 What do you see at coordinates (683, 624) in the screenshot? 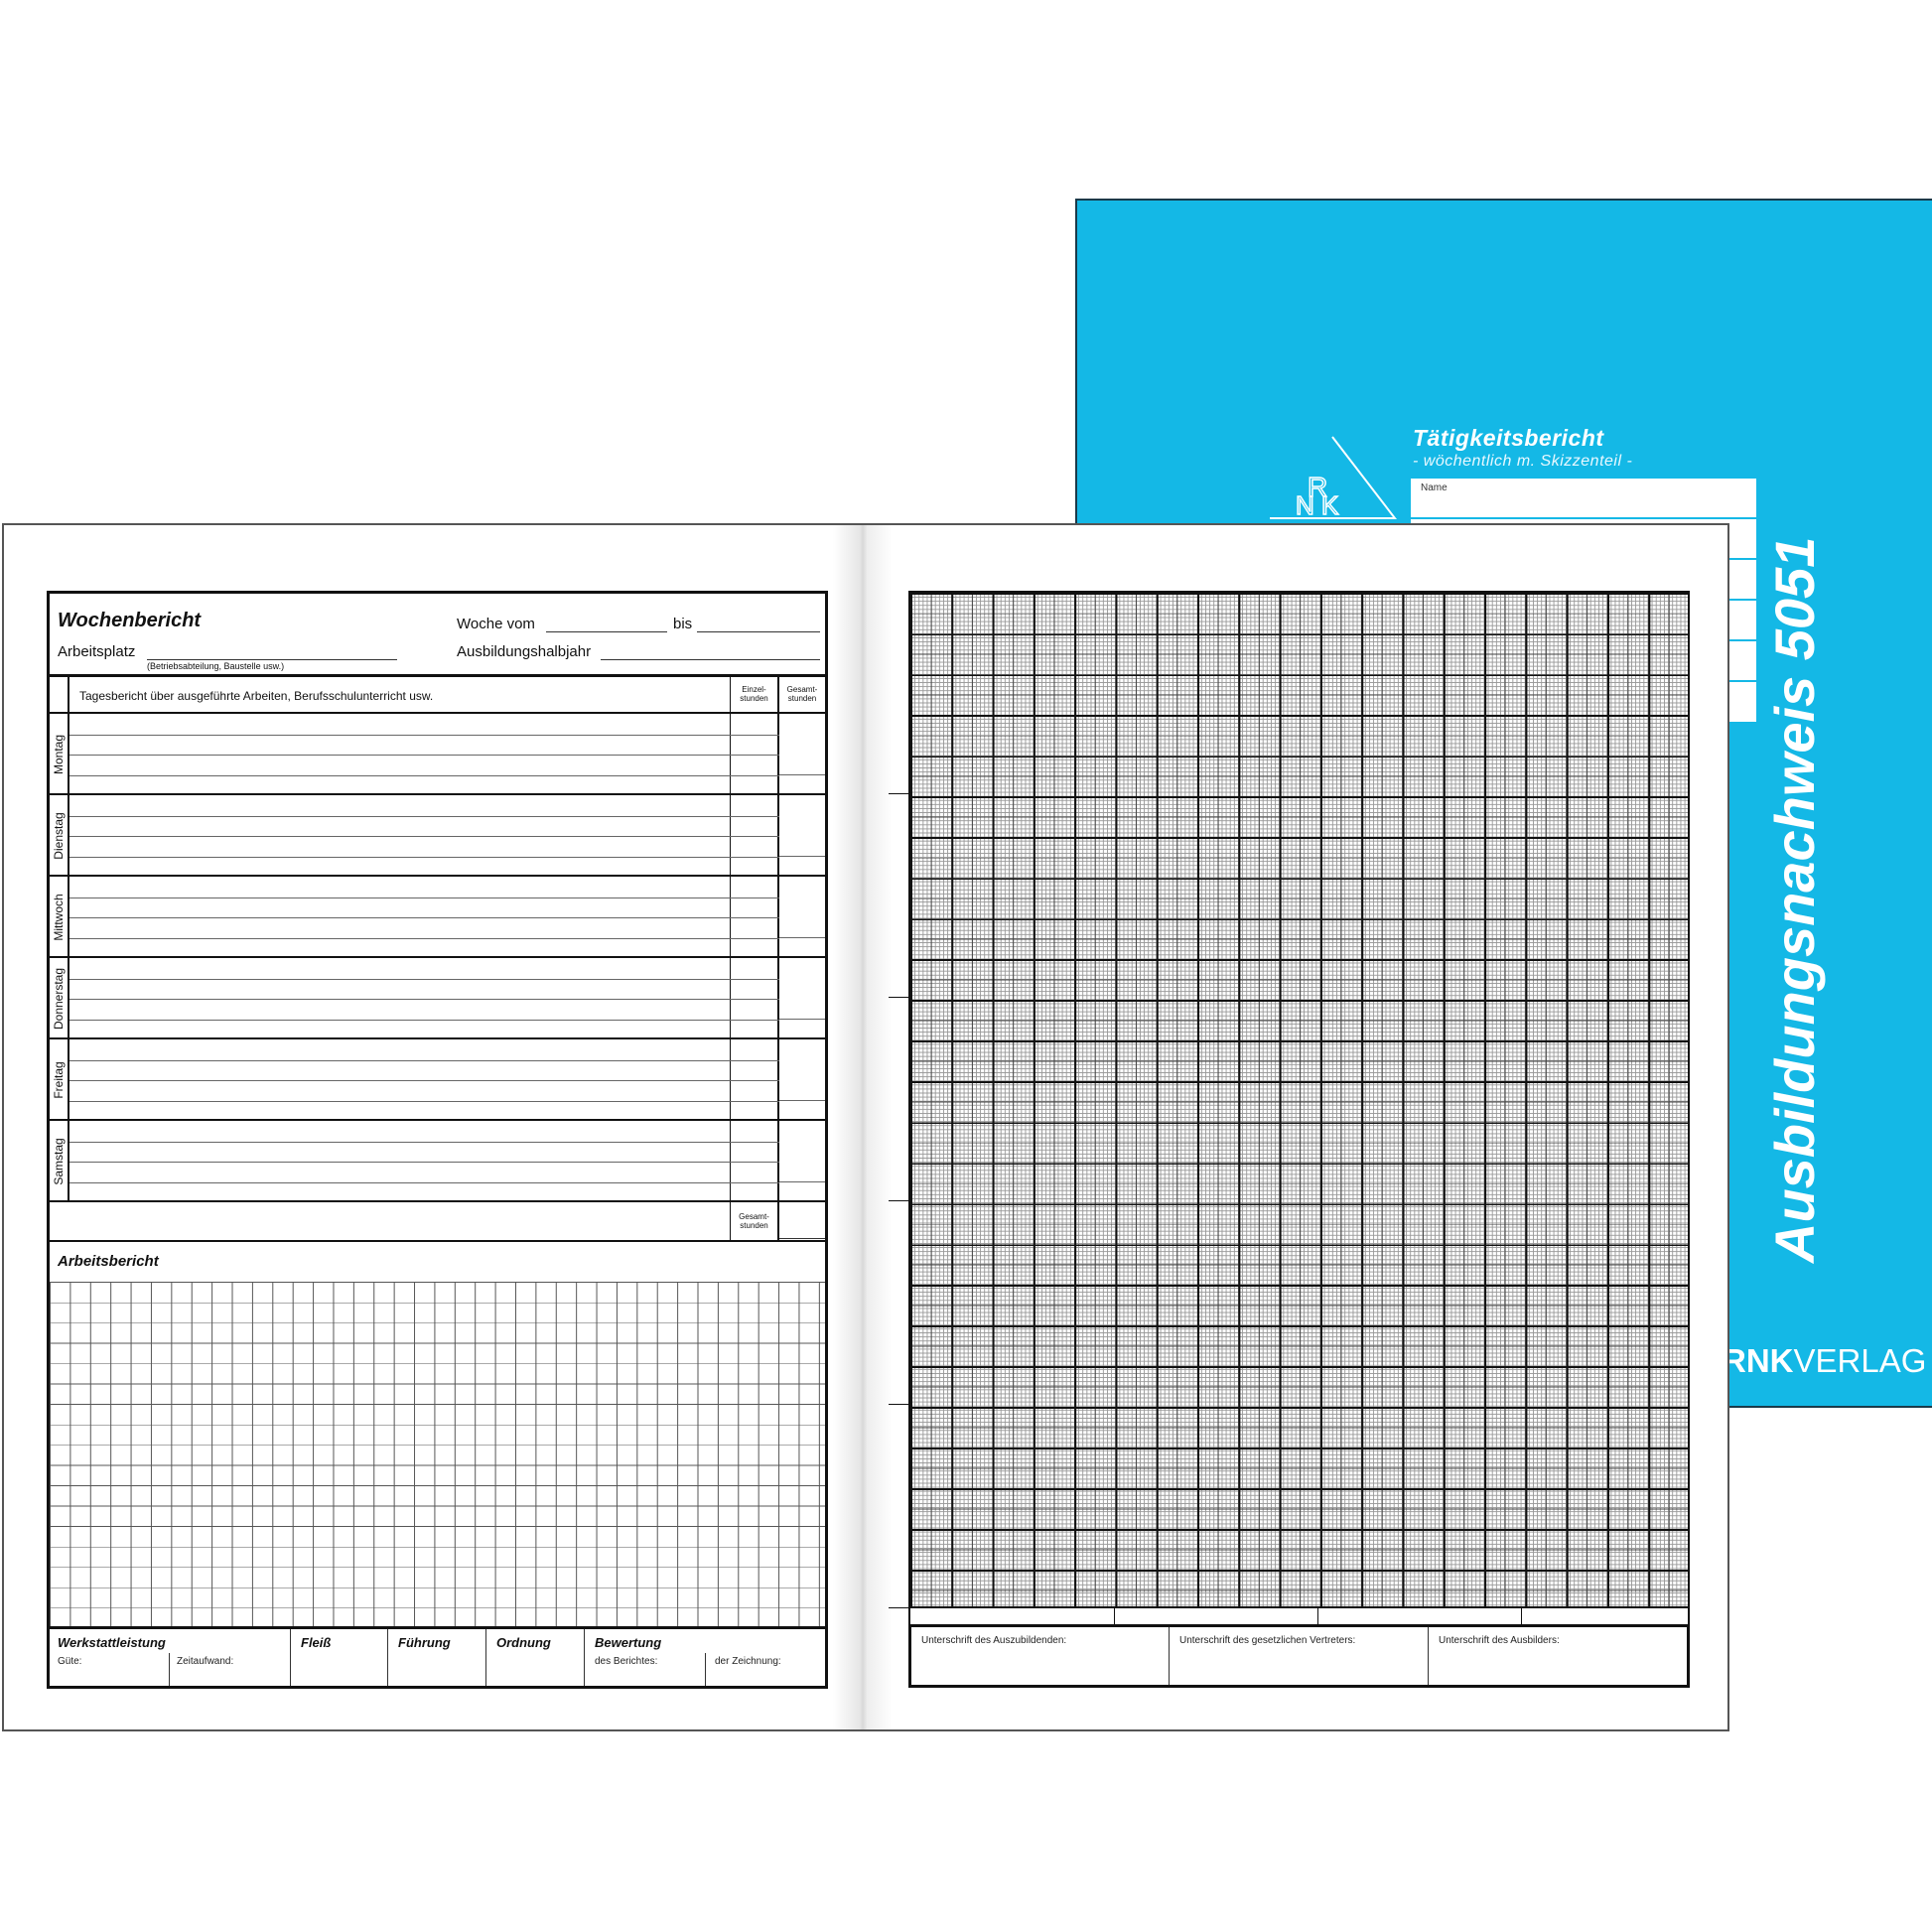
I see `week-to-label: bis` at bounding box center [683, 624].